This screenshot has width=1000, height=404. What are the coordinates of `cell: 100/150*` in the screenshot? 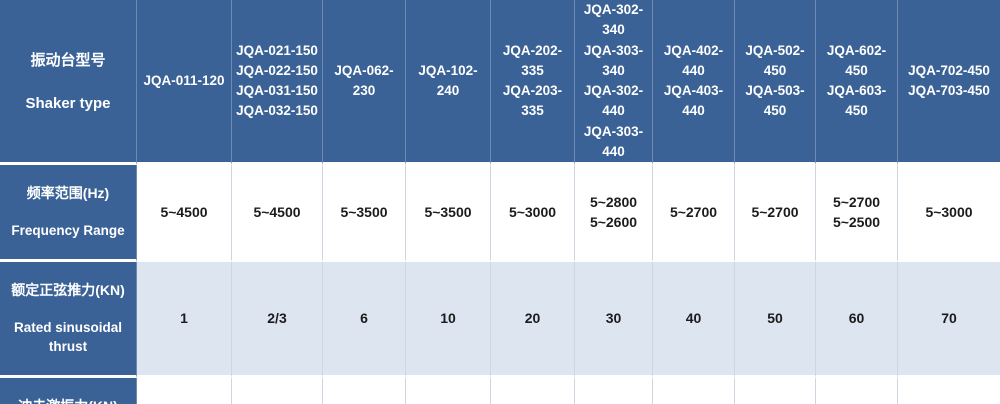 It's located at (775, 390).